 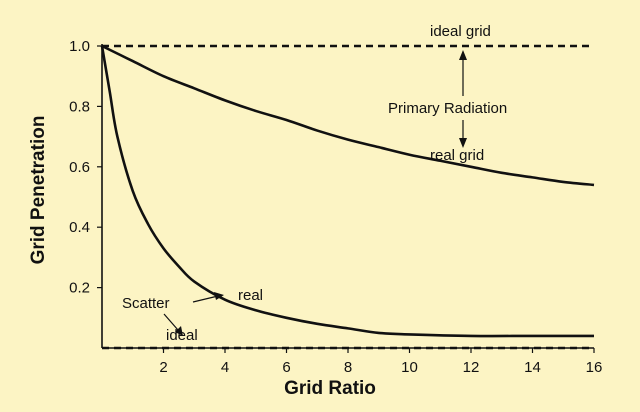 I want to click on annotation-ideal-grid: ideal grid, so click(x=460, y=31).